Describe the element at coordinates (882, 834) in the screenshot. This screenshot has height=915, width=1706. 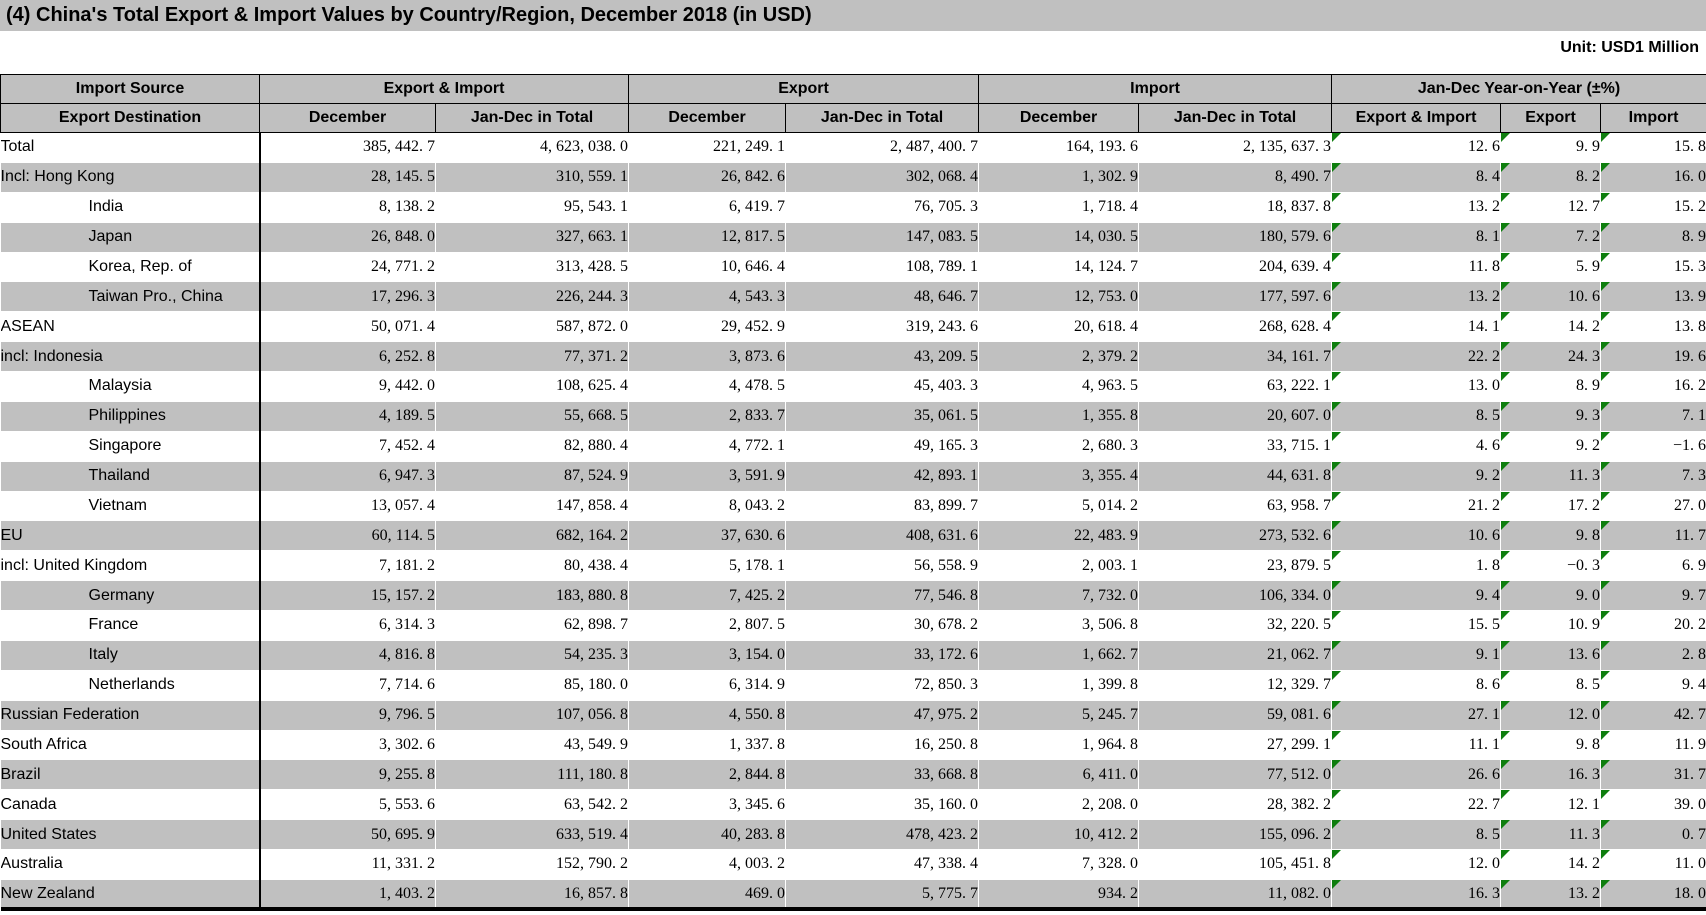
I see `value-cell: 478, 423. 2` at that location.